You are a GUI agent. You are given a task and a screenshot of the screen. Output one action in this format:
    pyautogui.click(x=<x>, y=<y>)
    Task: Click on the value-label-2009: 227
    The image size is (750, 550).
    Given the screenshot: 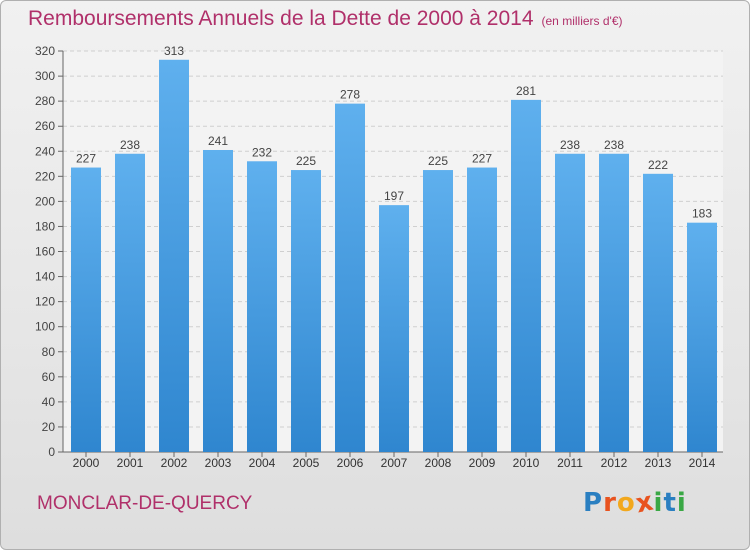 What is the action you would take?
    pyautogui.click(x=482, y=159)
    